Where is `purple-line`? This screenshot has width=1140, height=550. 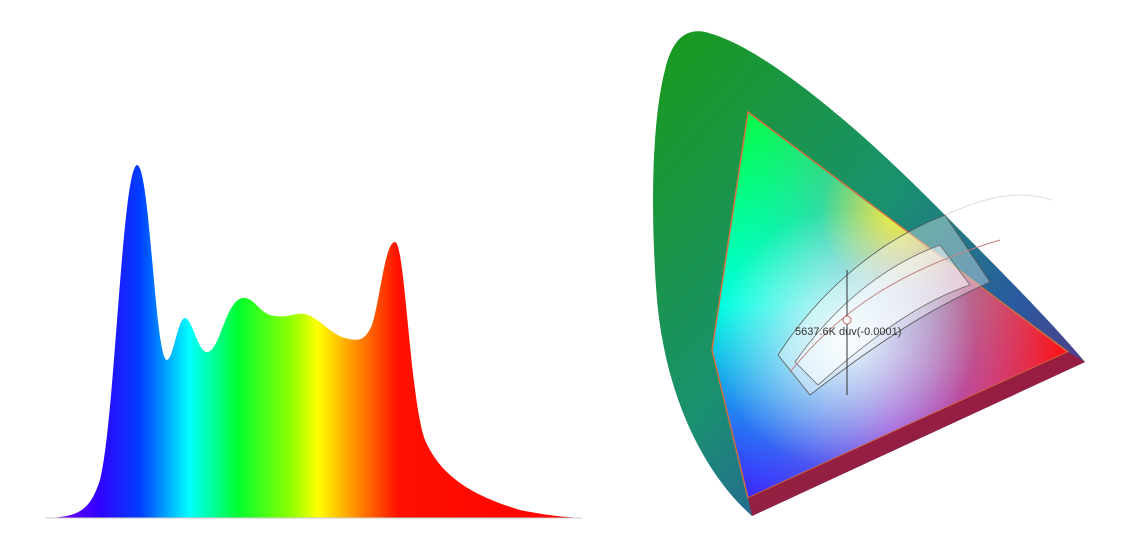
purple-line is located at coordinates (916, 434).